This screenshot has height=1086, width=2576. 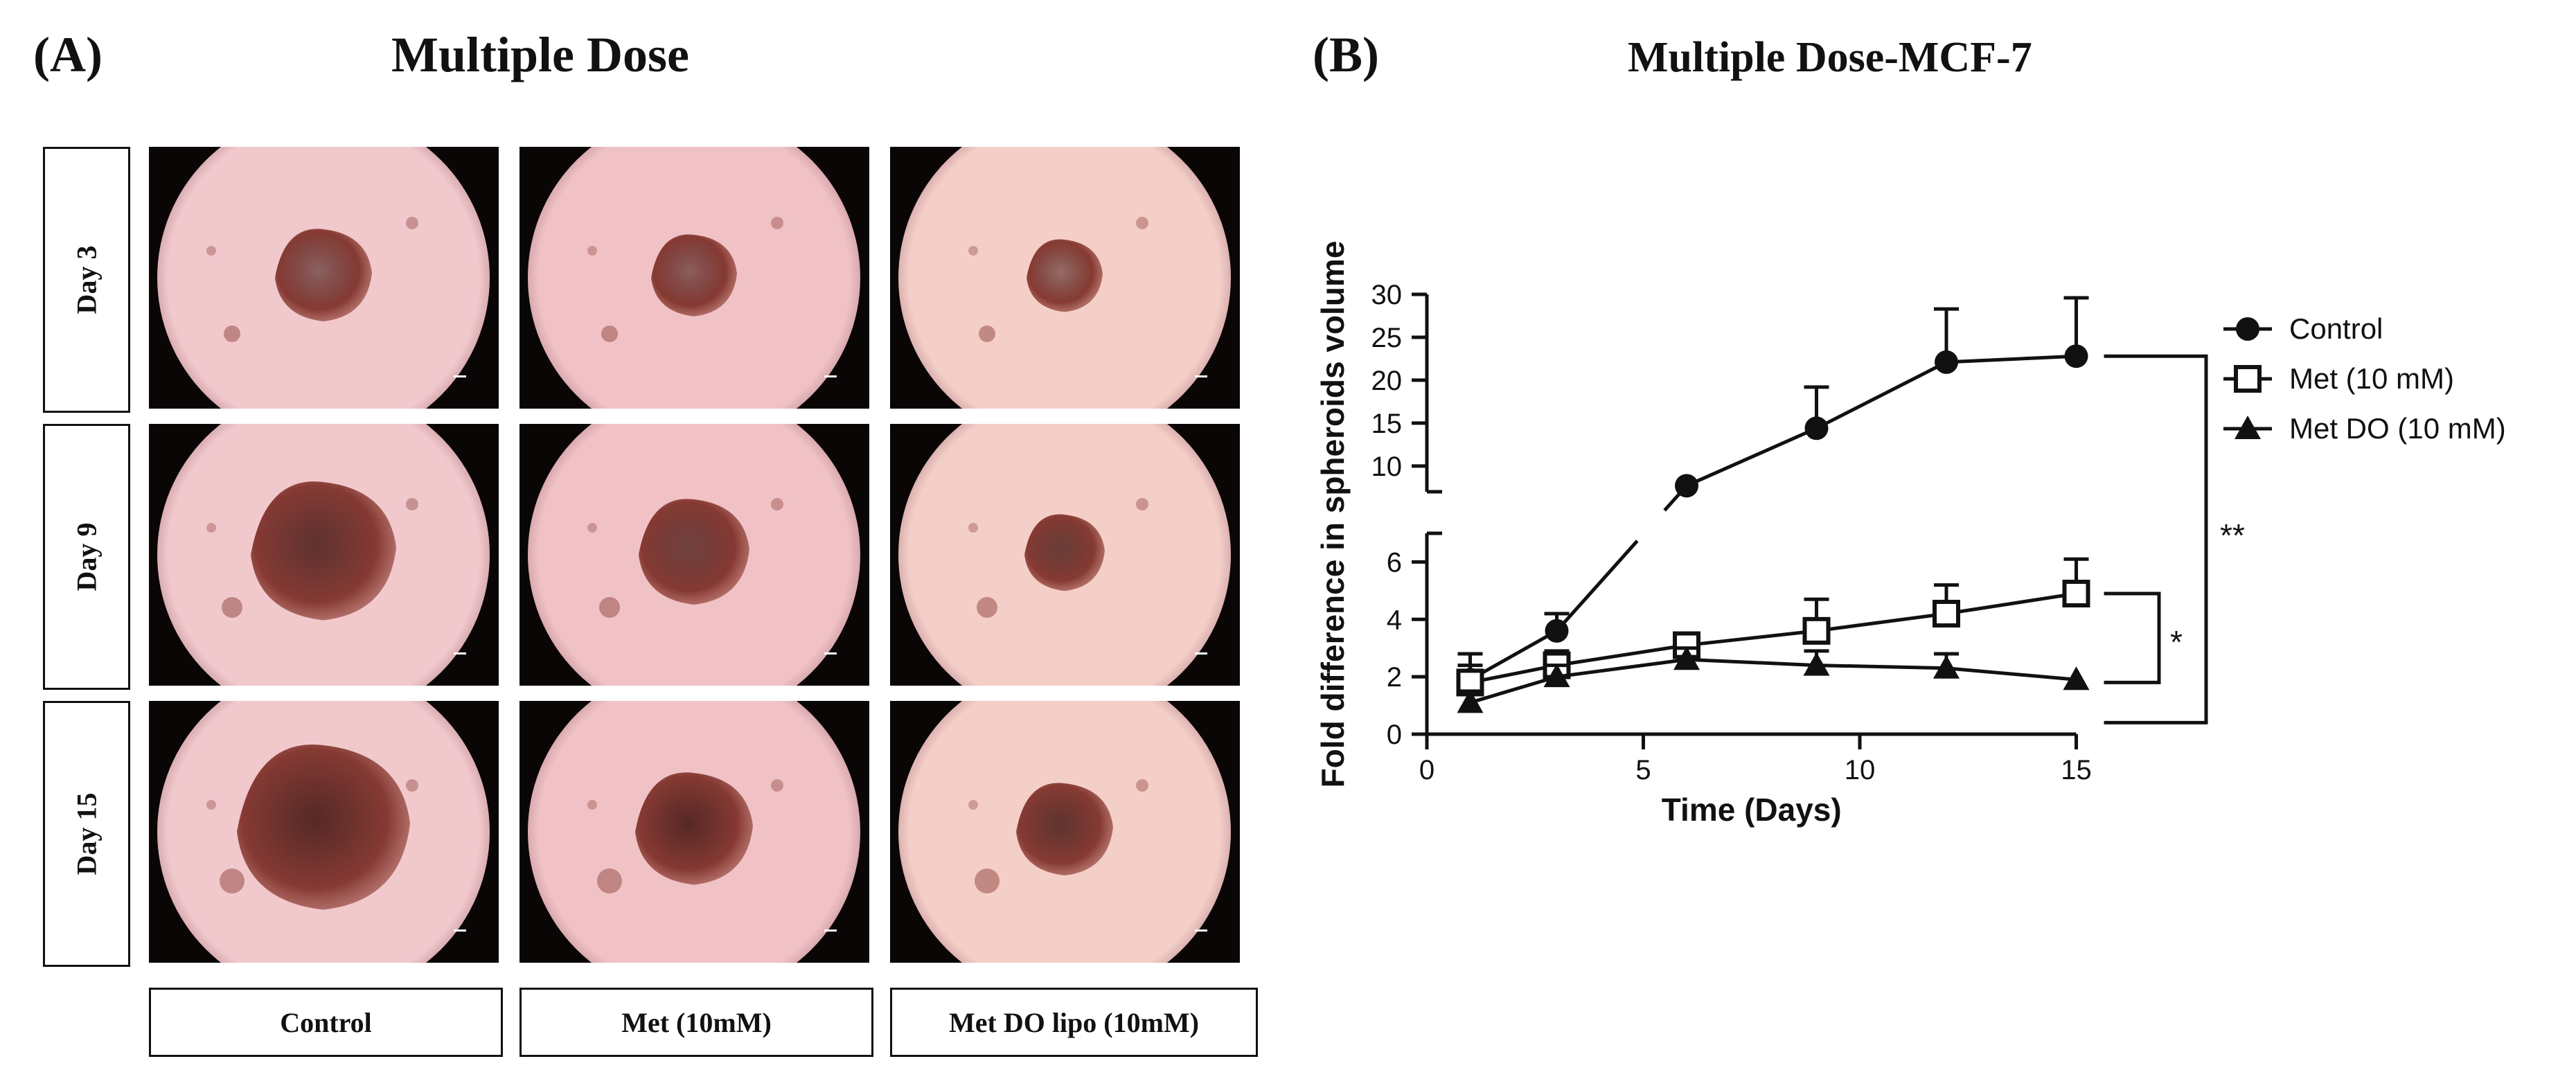 I want to click on column-label-control: Control, so click(x=326, y=1022).